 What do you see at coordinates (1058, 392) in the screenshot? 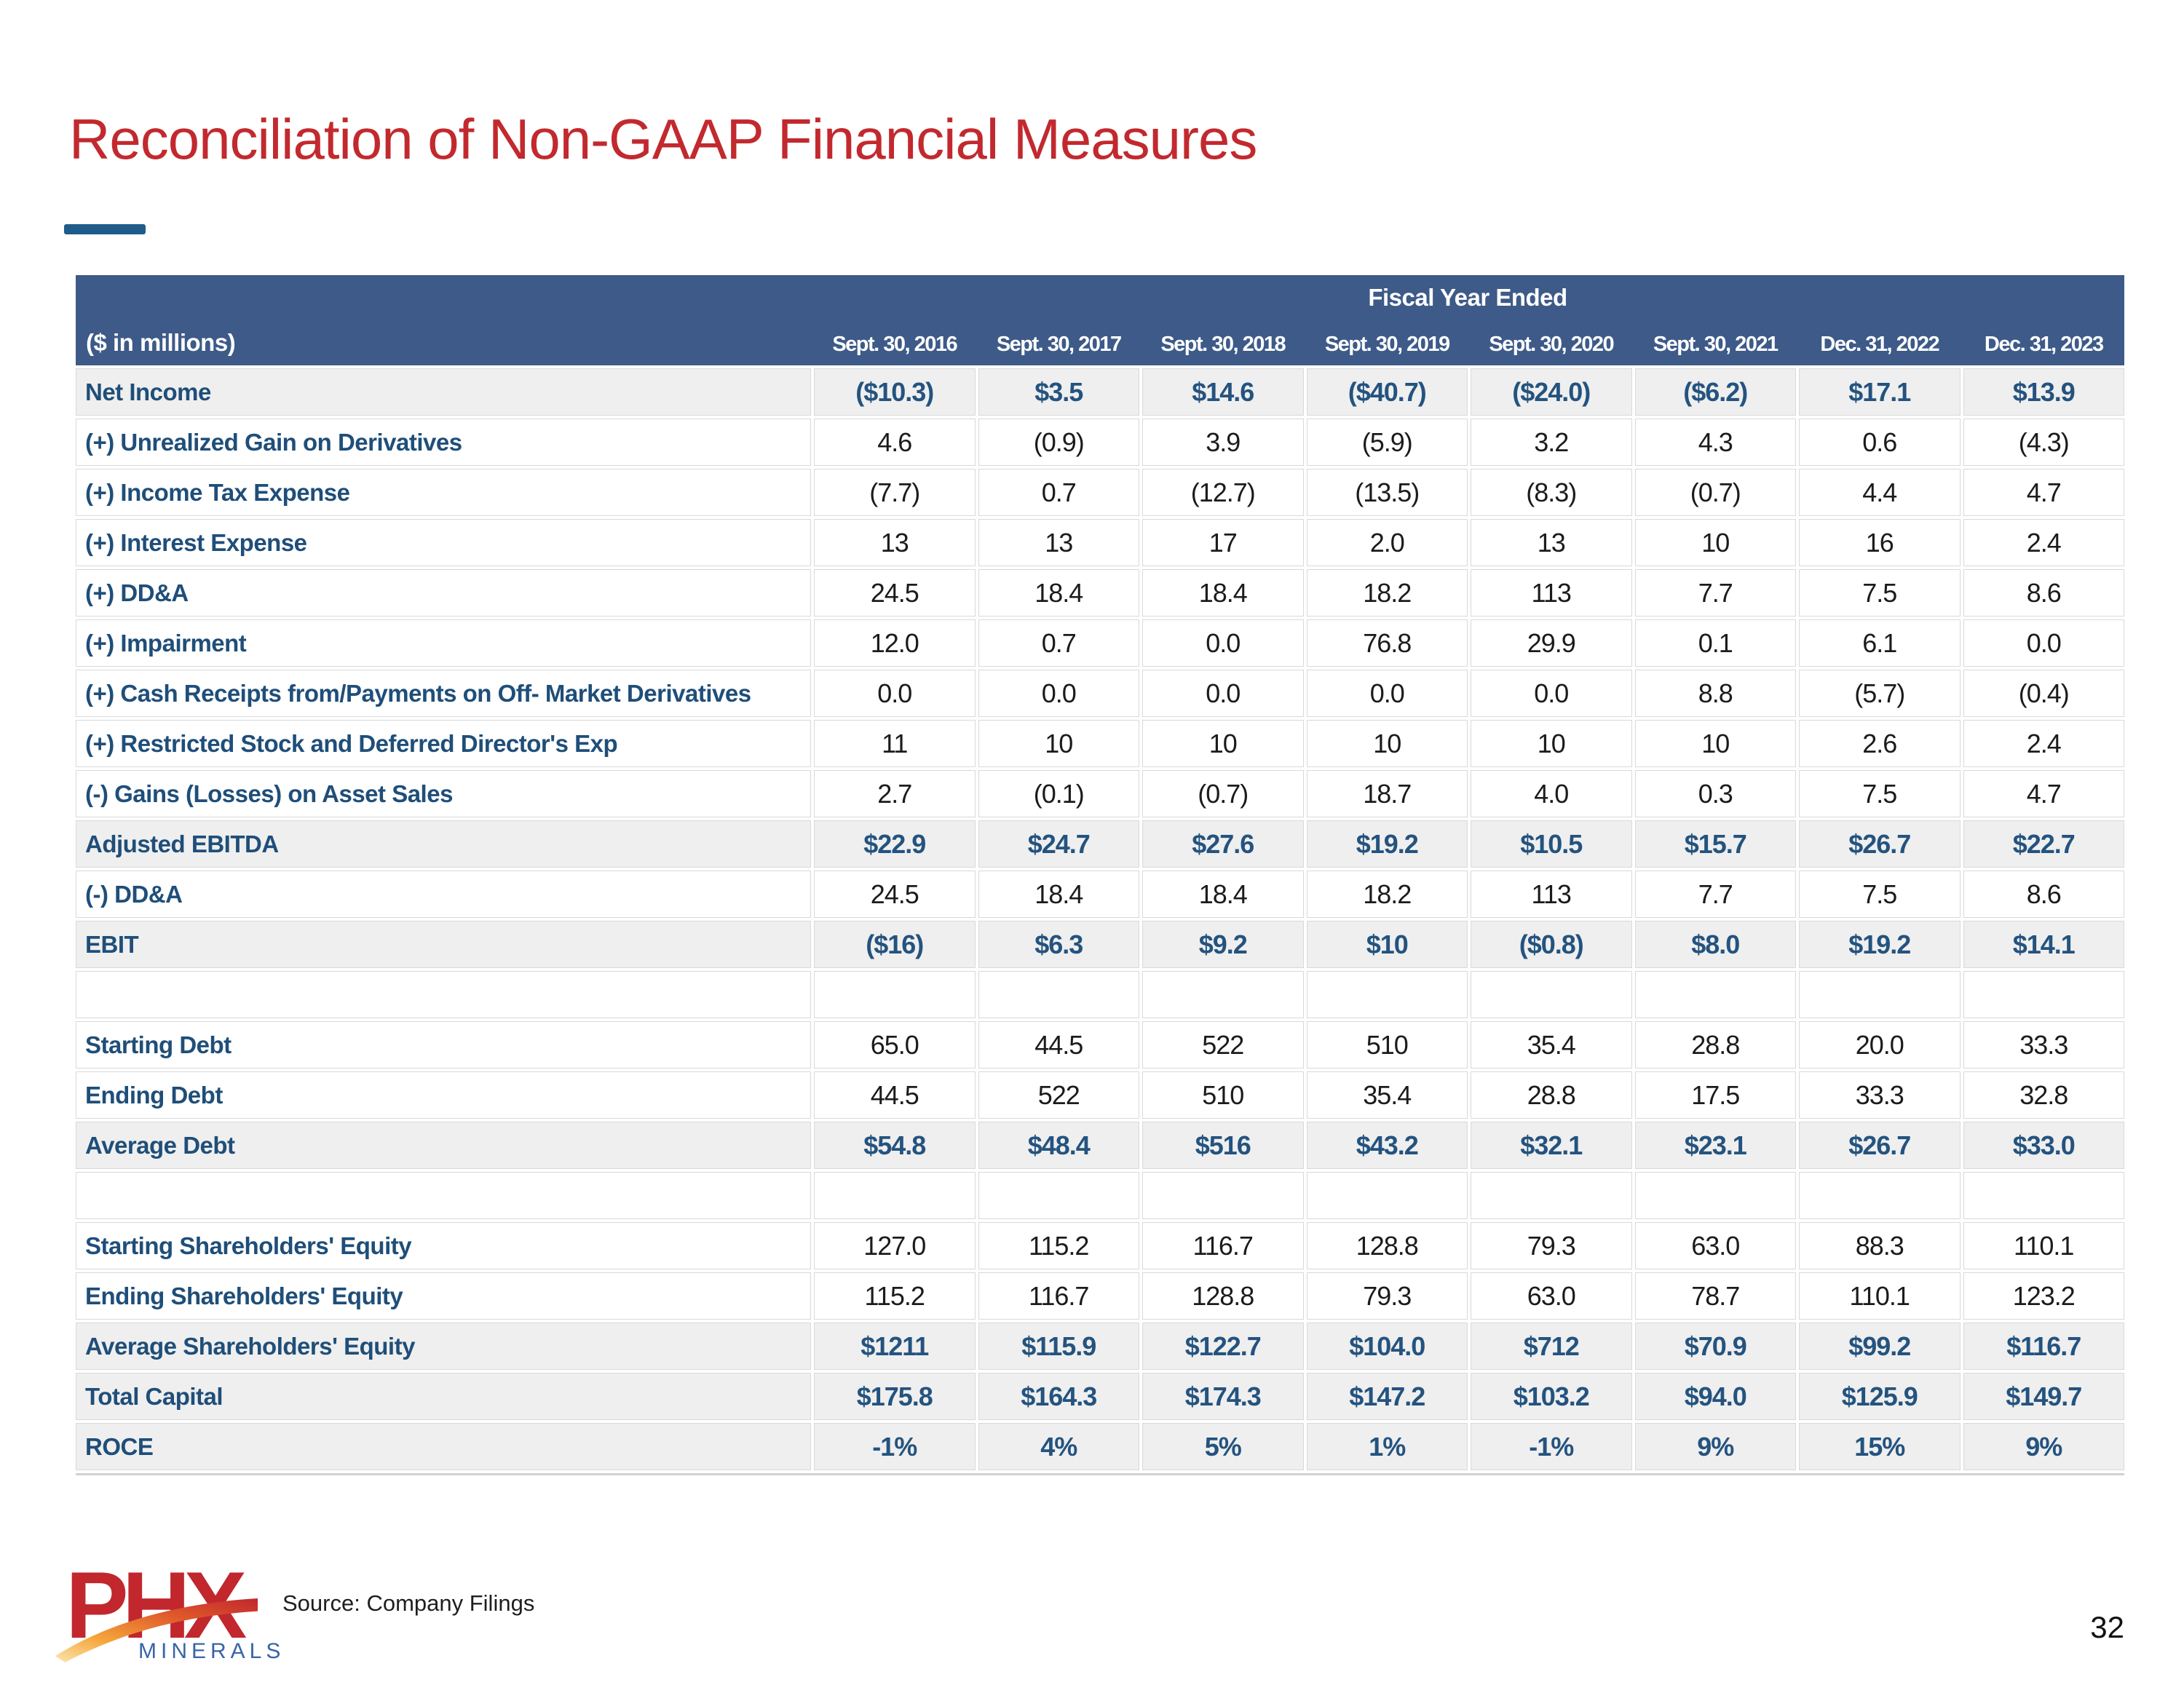
I see `cell-value: $3.5` at bounding box center [1058, 392].